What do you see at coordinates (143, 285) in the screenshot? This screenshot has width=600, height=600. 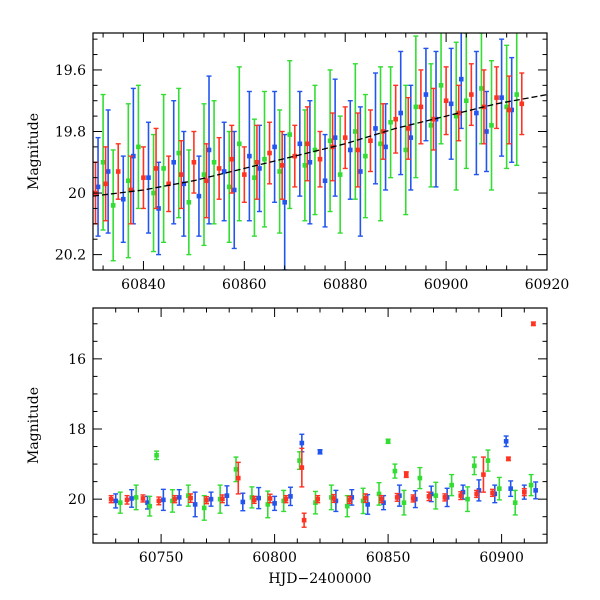 I see `x-tick-label: 60840` at bounding box center [143, 285].